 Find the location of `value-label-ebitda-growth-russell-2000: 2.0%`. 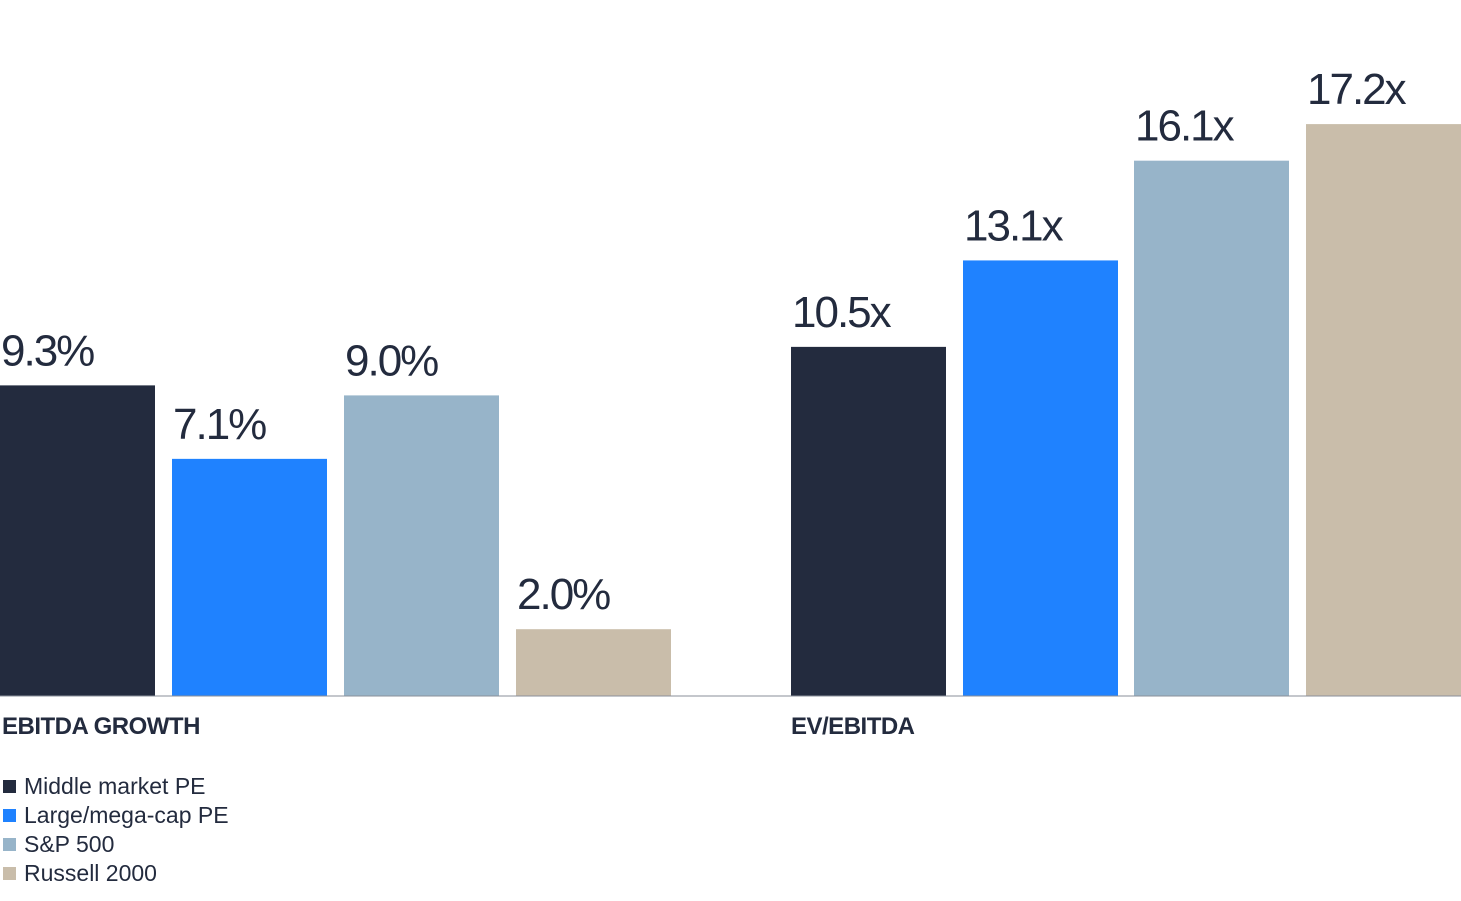

value-label-ebitda-growth-russell-2000: 2.0% is located at coordinates (563, 594).